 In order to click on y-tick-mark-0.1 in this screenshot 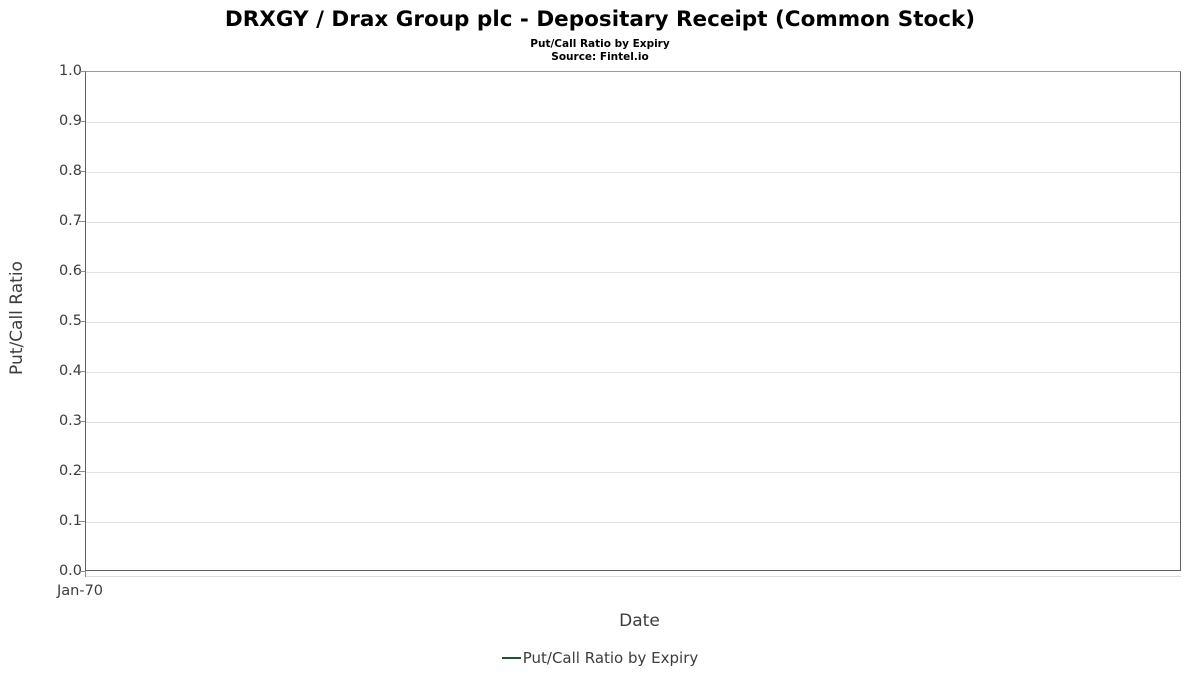, I will do `click(82, 522)`.